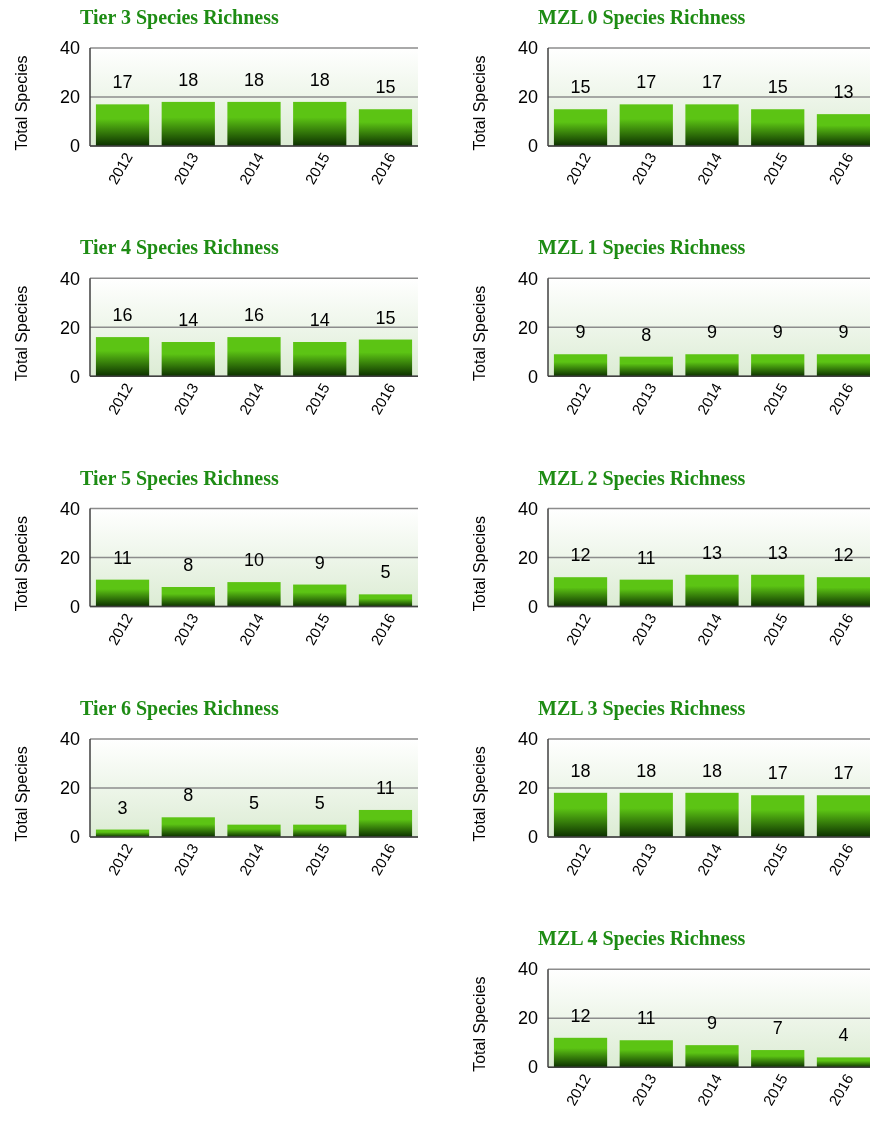  Describe the element at coordinates (122, 807) in the screenshot. I see `data-label: 3` at that location.